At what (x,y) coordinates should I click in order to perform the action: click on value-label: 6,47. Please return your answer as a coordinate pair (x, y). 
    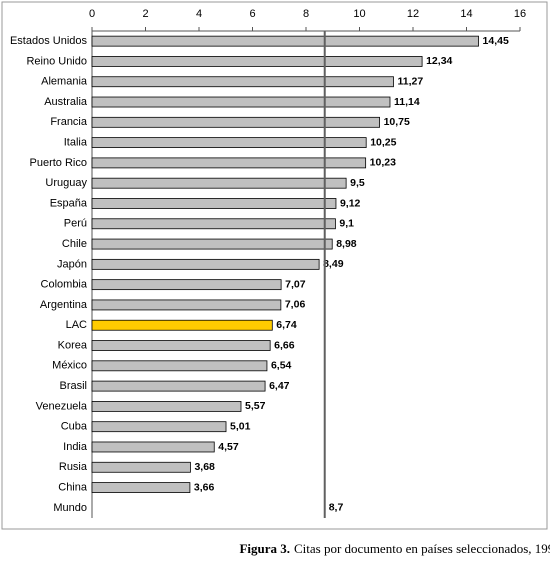
    Looking at the image, I should click on (279, 386).